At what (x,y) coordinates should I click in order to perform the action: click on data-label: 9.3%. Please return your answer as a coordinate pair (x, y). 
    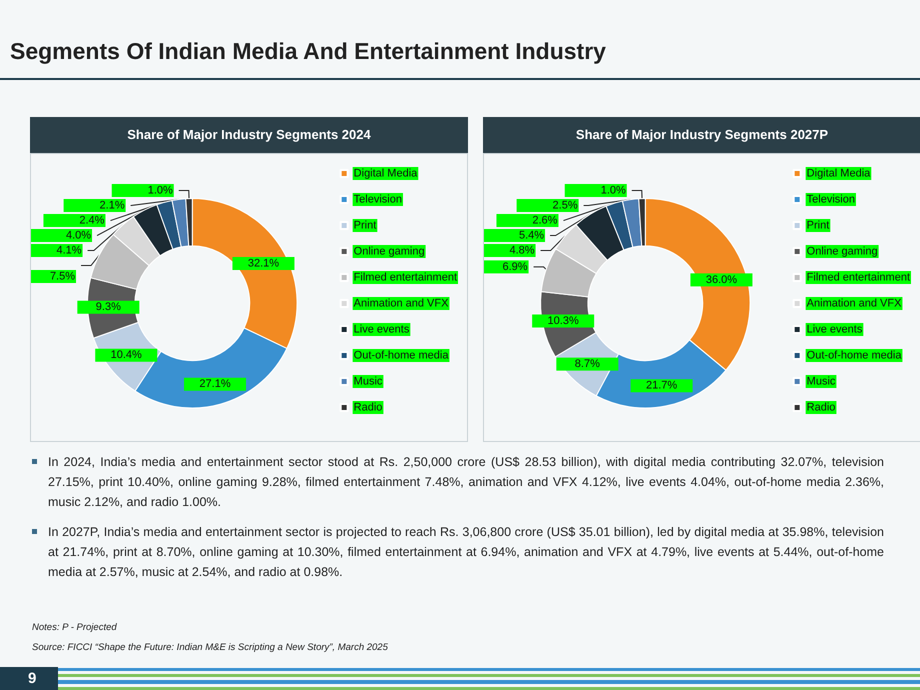
    Looking at the image, I should click on (109, 307).